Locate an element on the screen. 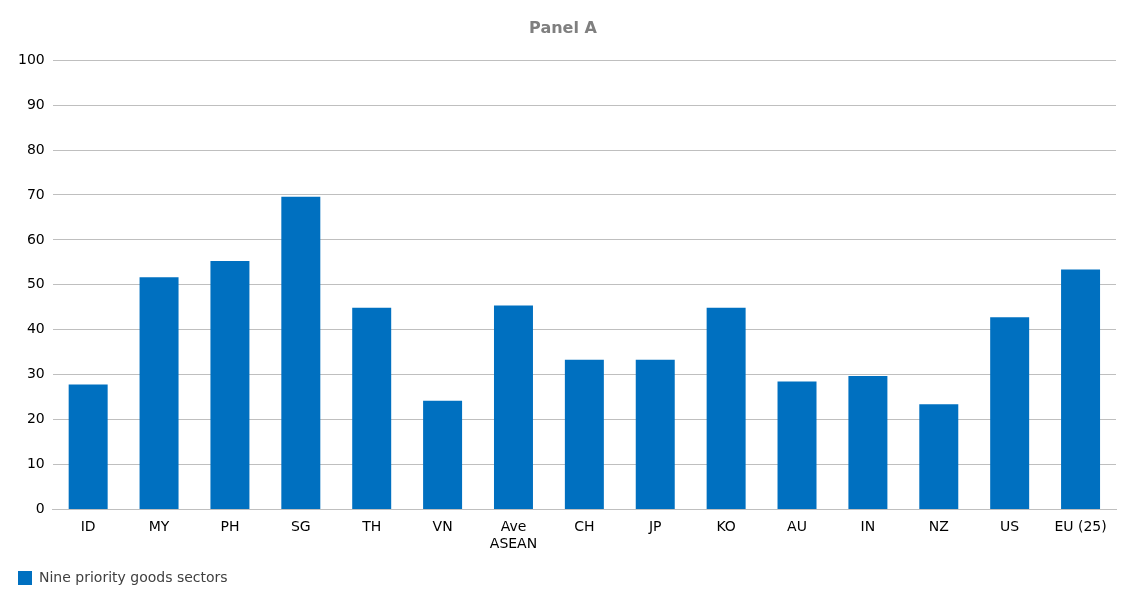  y-tick-label: 40 is located at coordinates (35, 328).